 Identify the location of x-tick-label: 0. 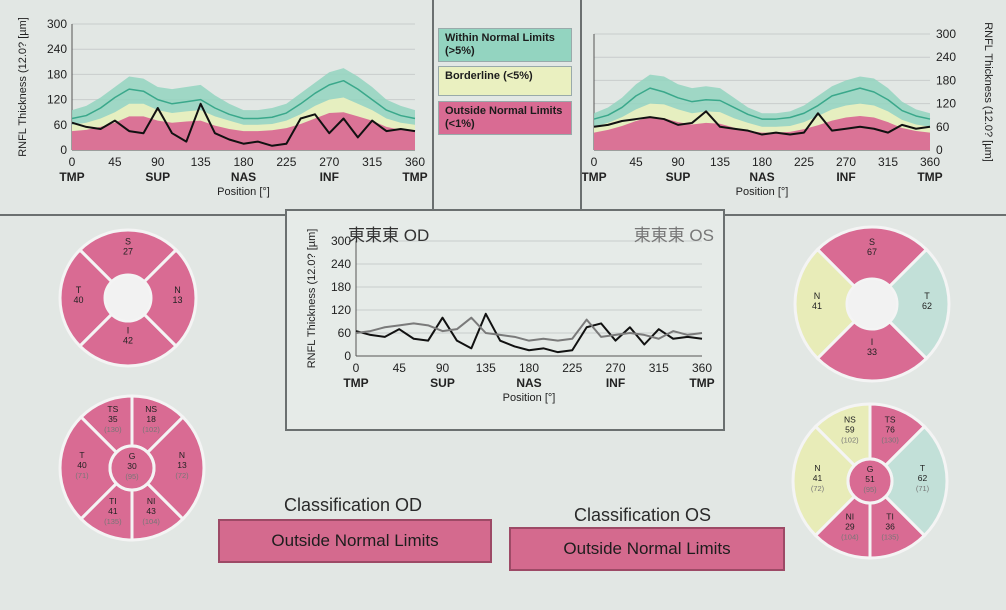
(594, 162).